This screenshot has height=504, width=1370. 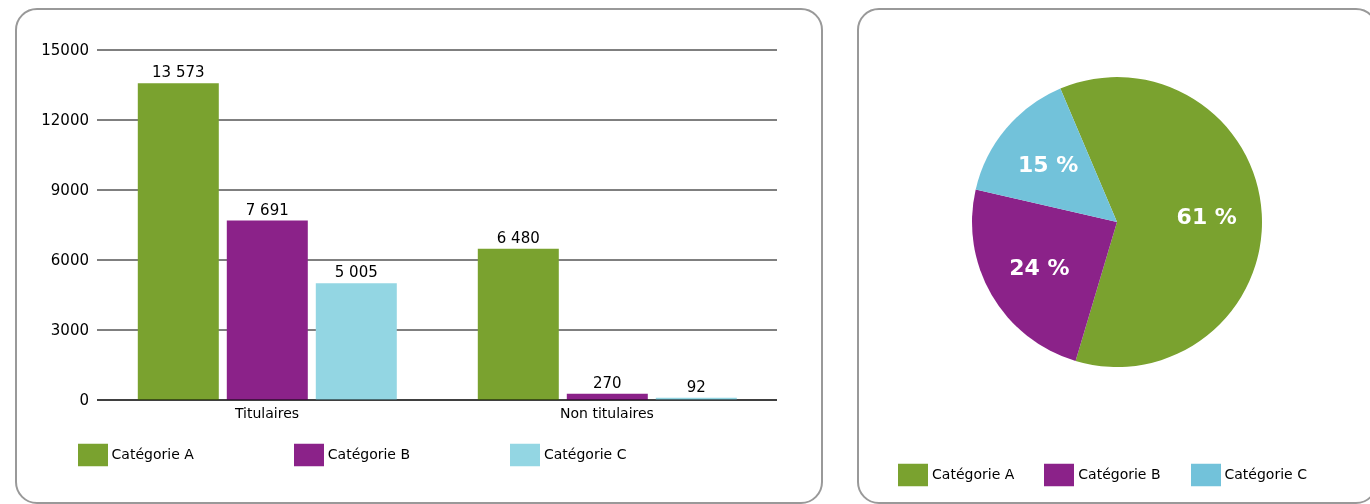 What do you see at coordinates (69, 330) in the screenshot?
I see `y-tick-label: 3000` at bounding box center [69, 330].